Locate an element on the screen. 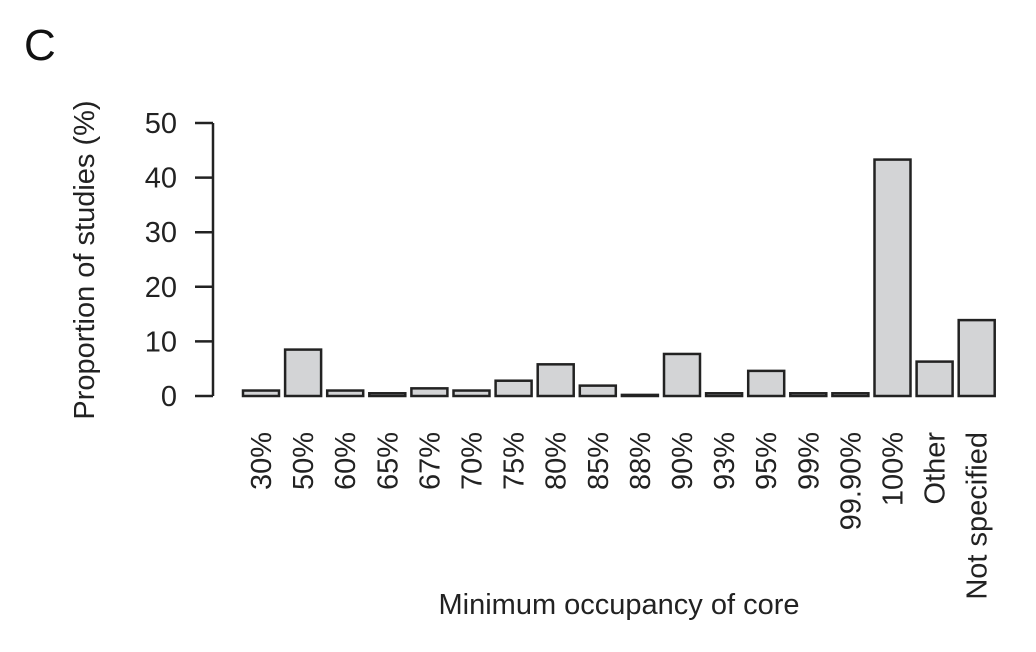 This screenshot has height=652, width=1036. y-tick-label: 10 is located at coordinates (161, 342).